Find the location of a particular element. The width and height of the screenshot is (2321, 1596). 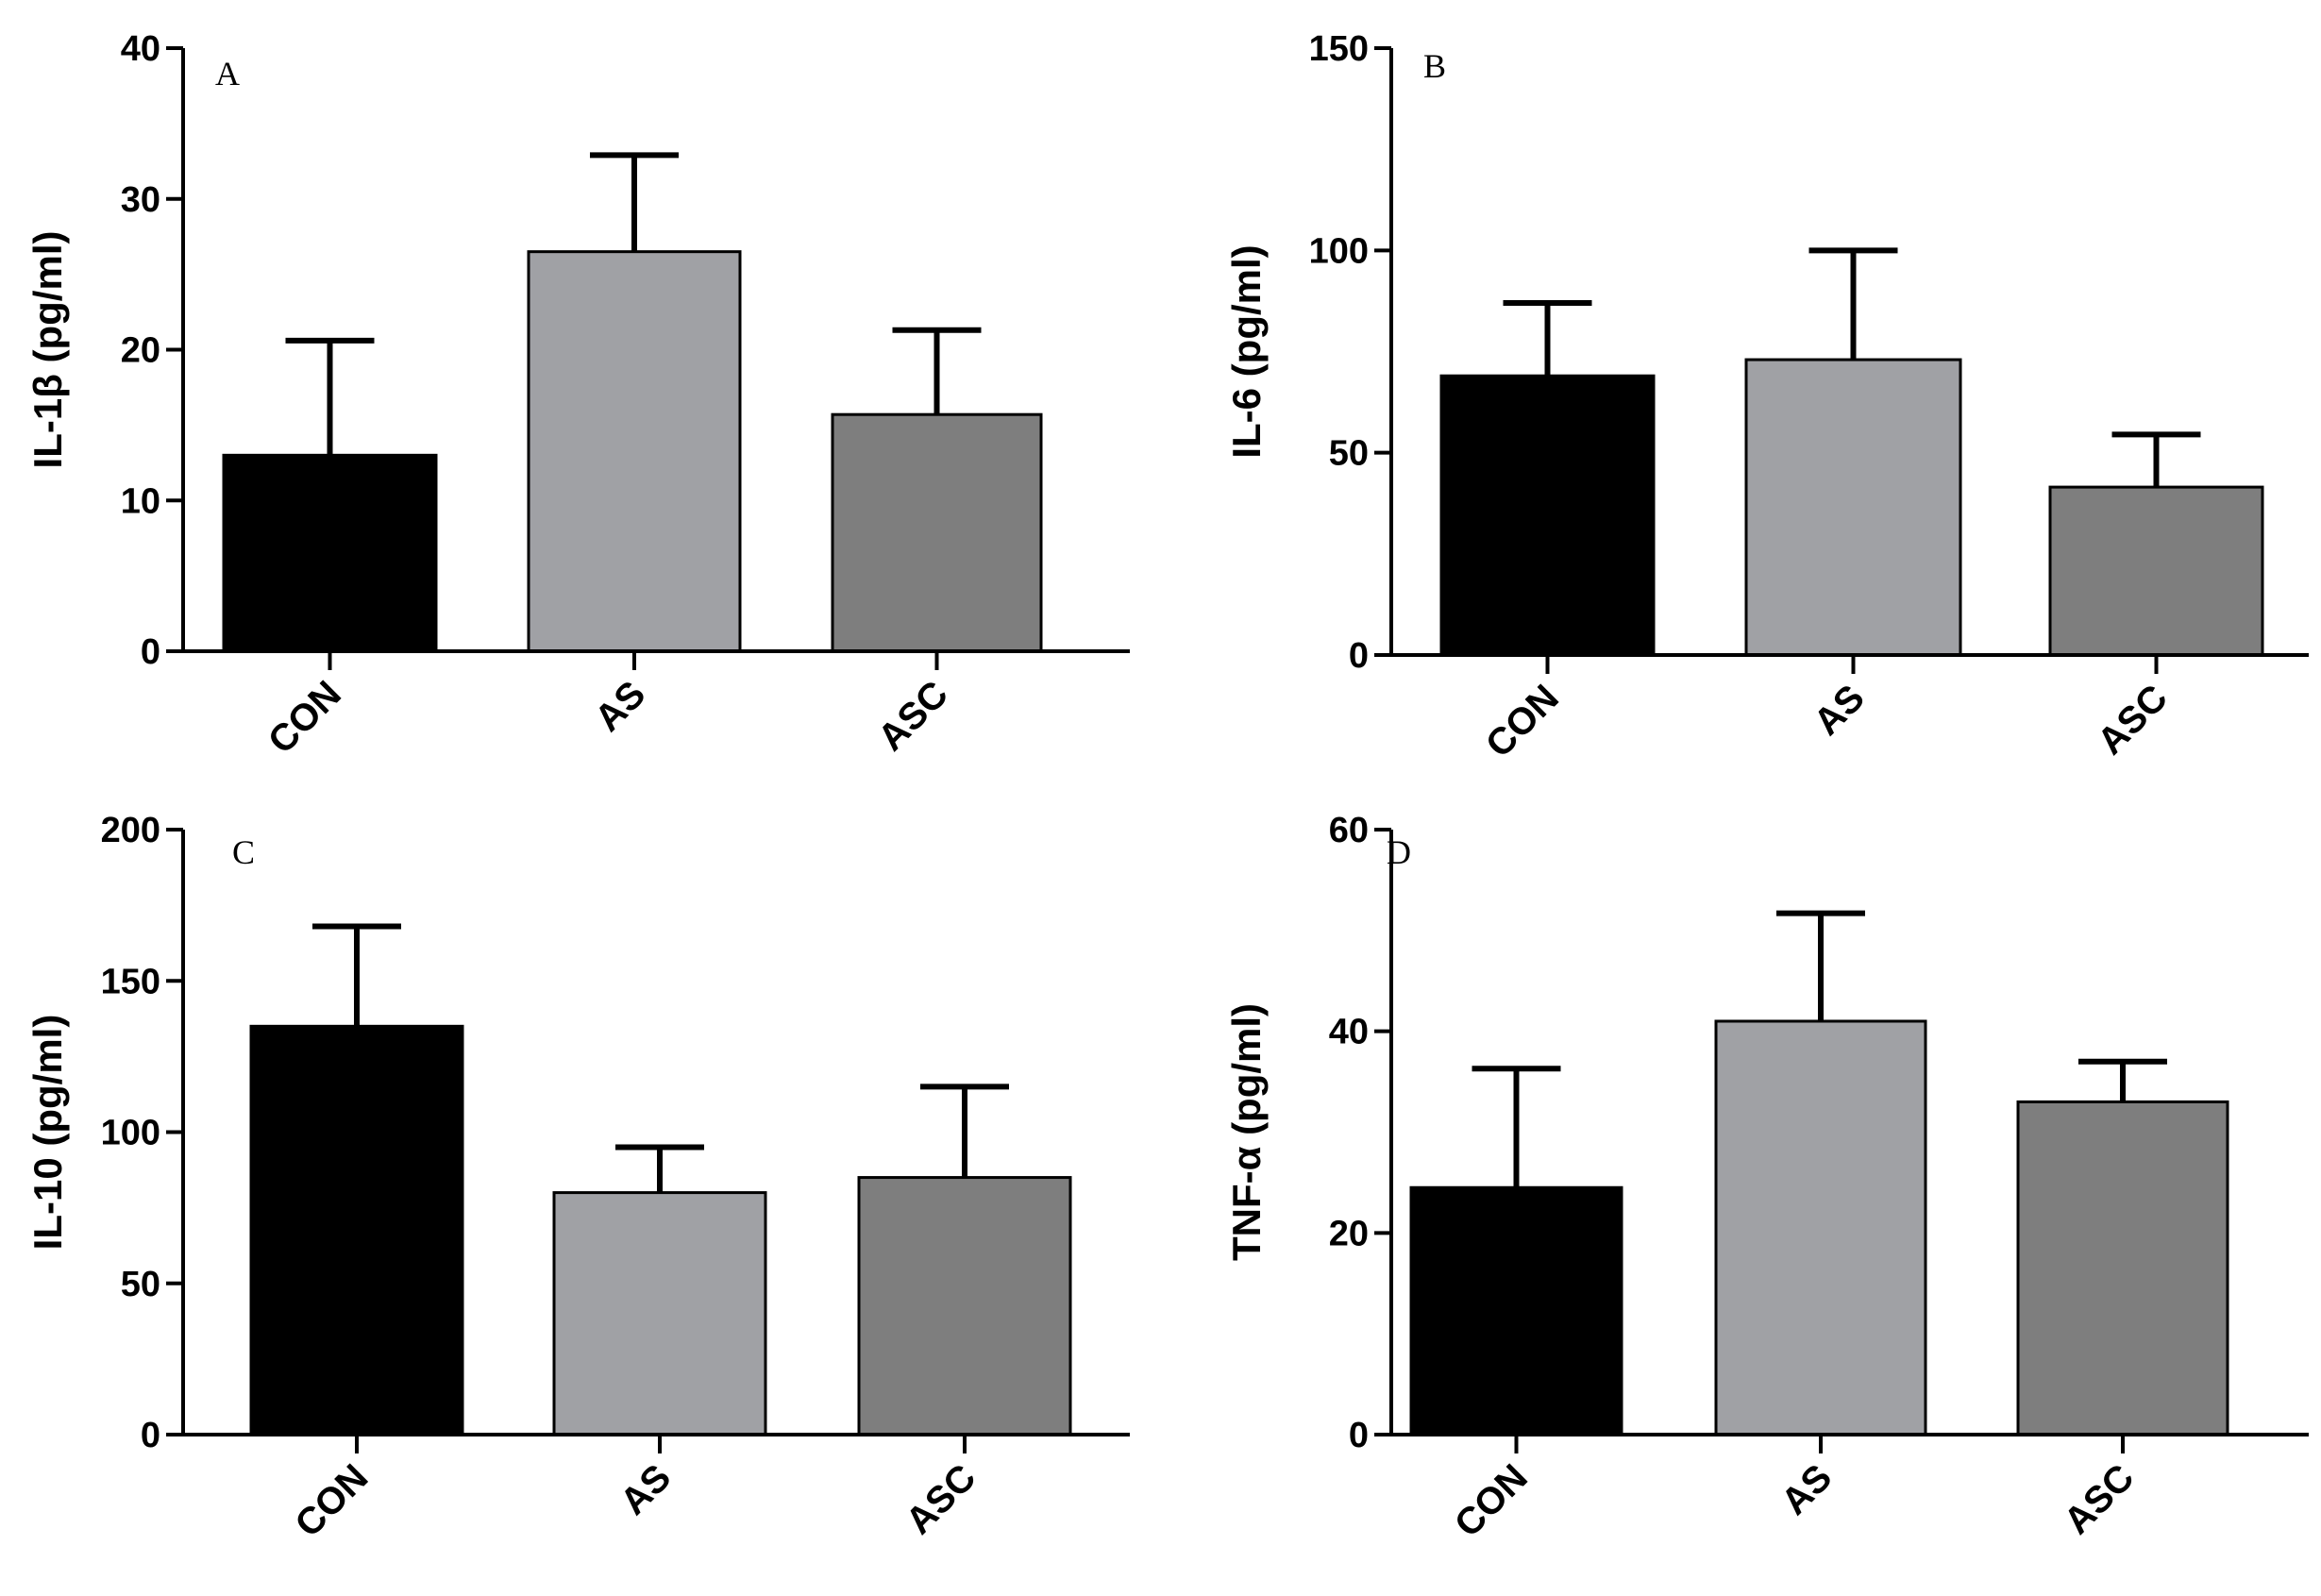

panel-letter: A is located at coordinates (227, 73).